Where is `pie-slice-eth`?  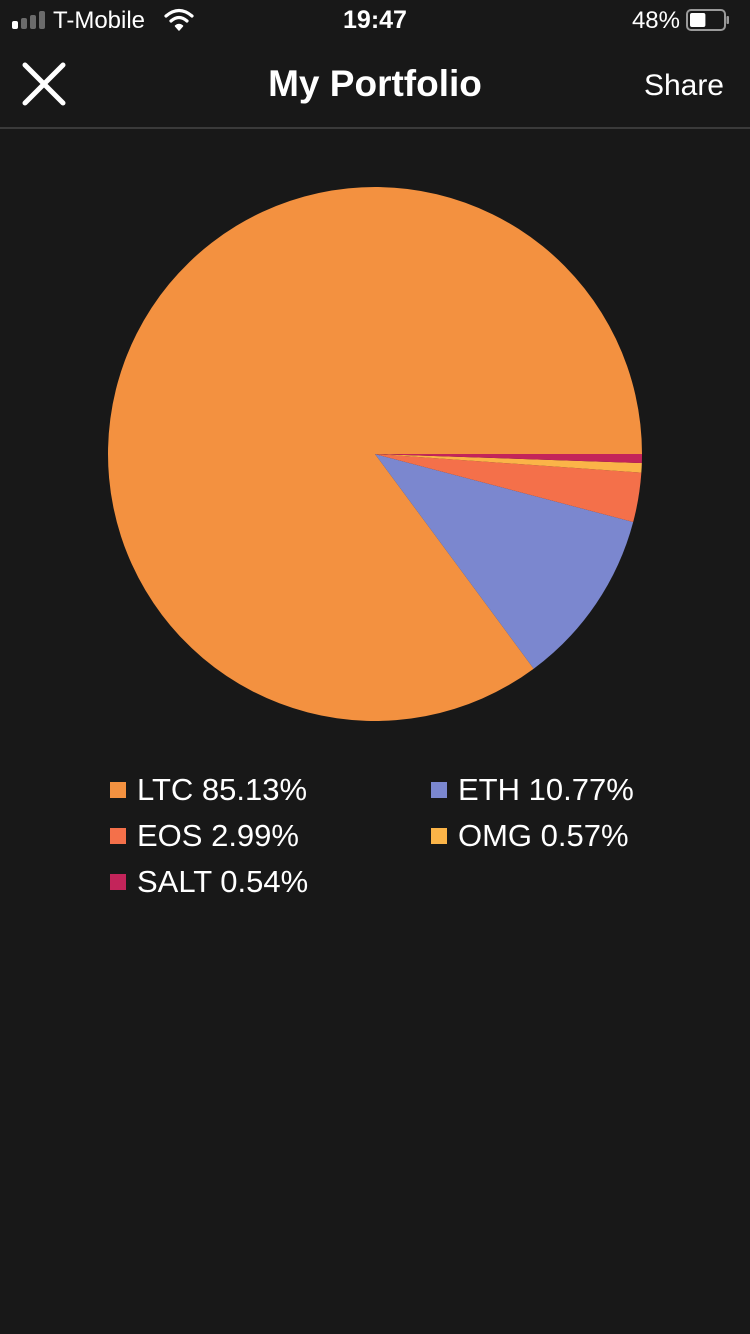 pie-slice-eth is located at coordinates (504, 561).